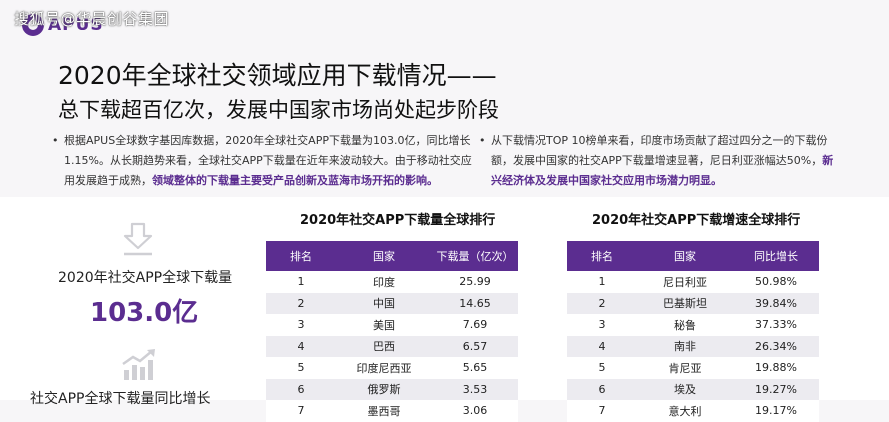 Image resolution: width=889 pixels, height=422 pixels. I want to click on bullet-left-highlight: 领域整体的下载量主要受产品创新及蓝海市场开拓的影响。, so click(295, 180).